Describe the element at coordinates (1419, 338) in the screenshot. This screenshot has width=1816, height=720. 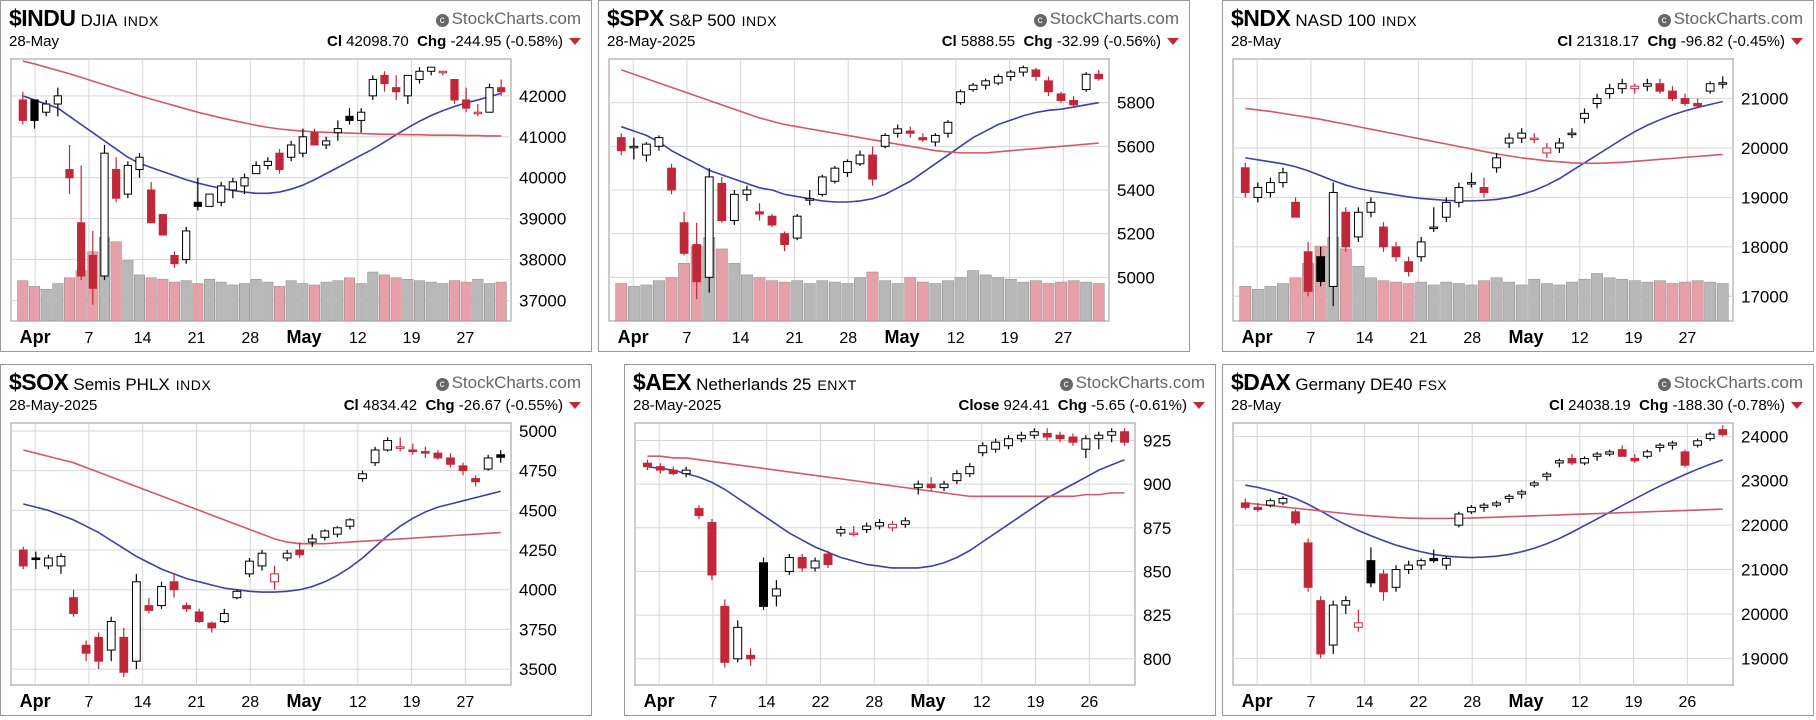
I see `x-tick-label: 21` at that location.